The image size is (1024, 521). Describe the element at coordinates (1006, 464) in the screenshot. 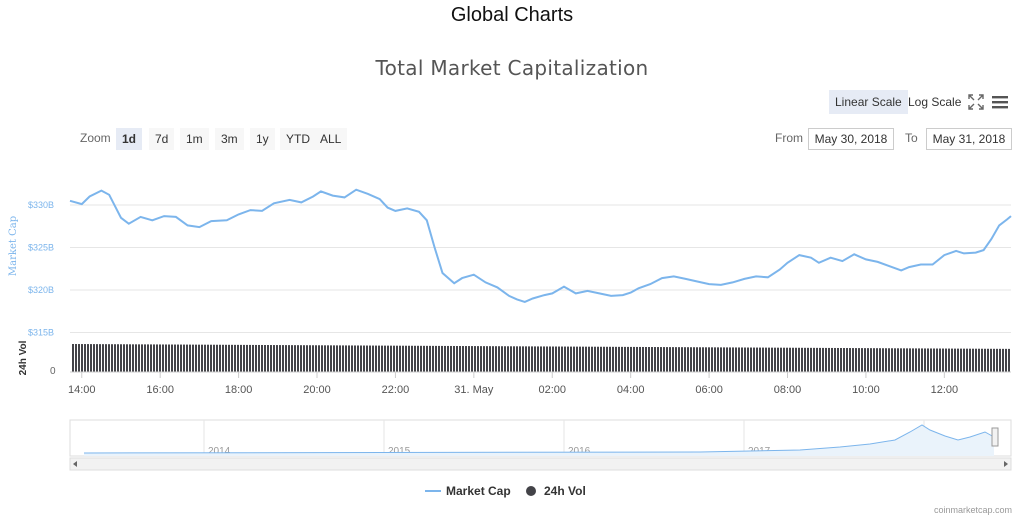

I see `scroll-right-icon` at that location.